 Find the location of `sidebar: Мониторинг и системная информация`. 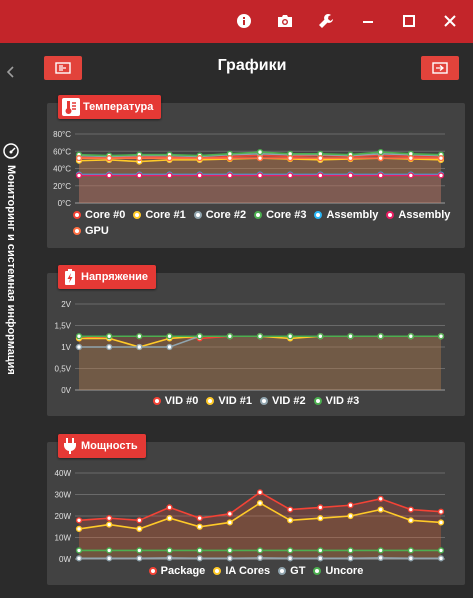

sidebar: Мониторинг и системная информация is located at coordinates (11, 320).